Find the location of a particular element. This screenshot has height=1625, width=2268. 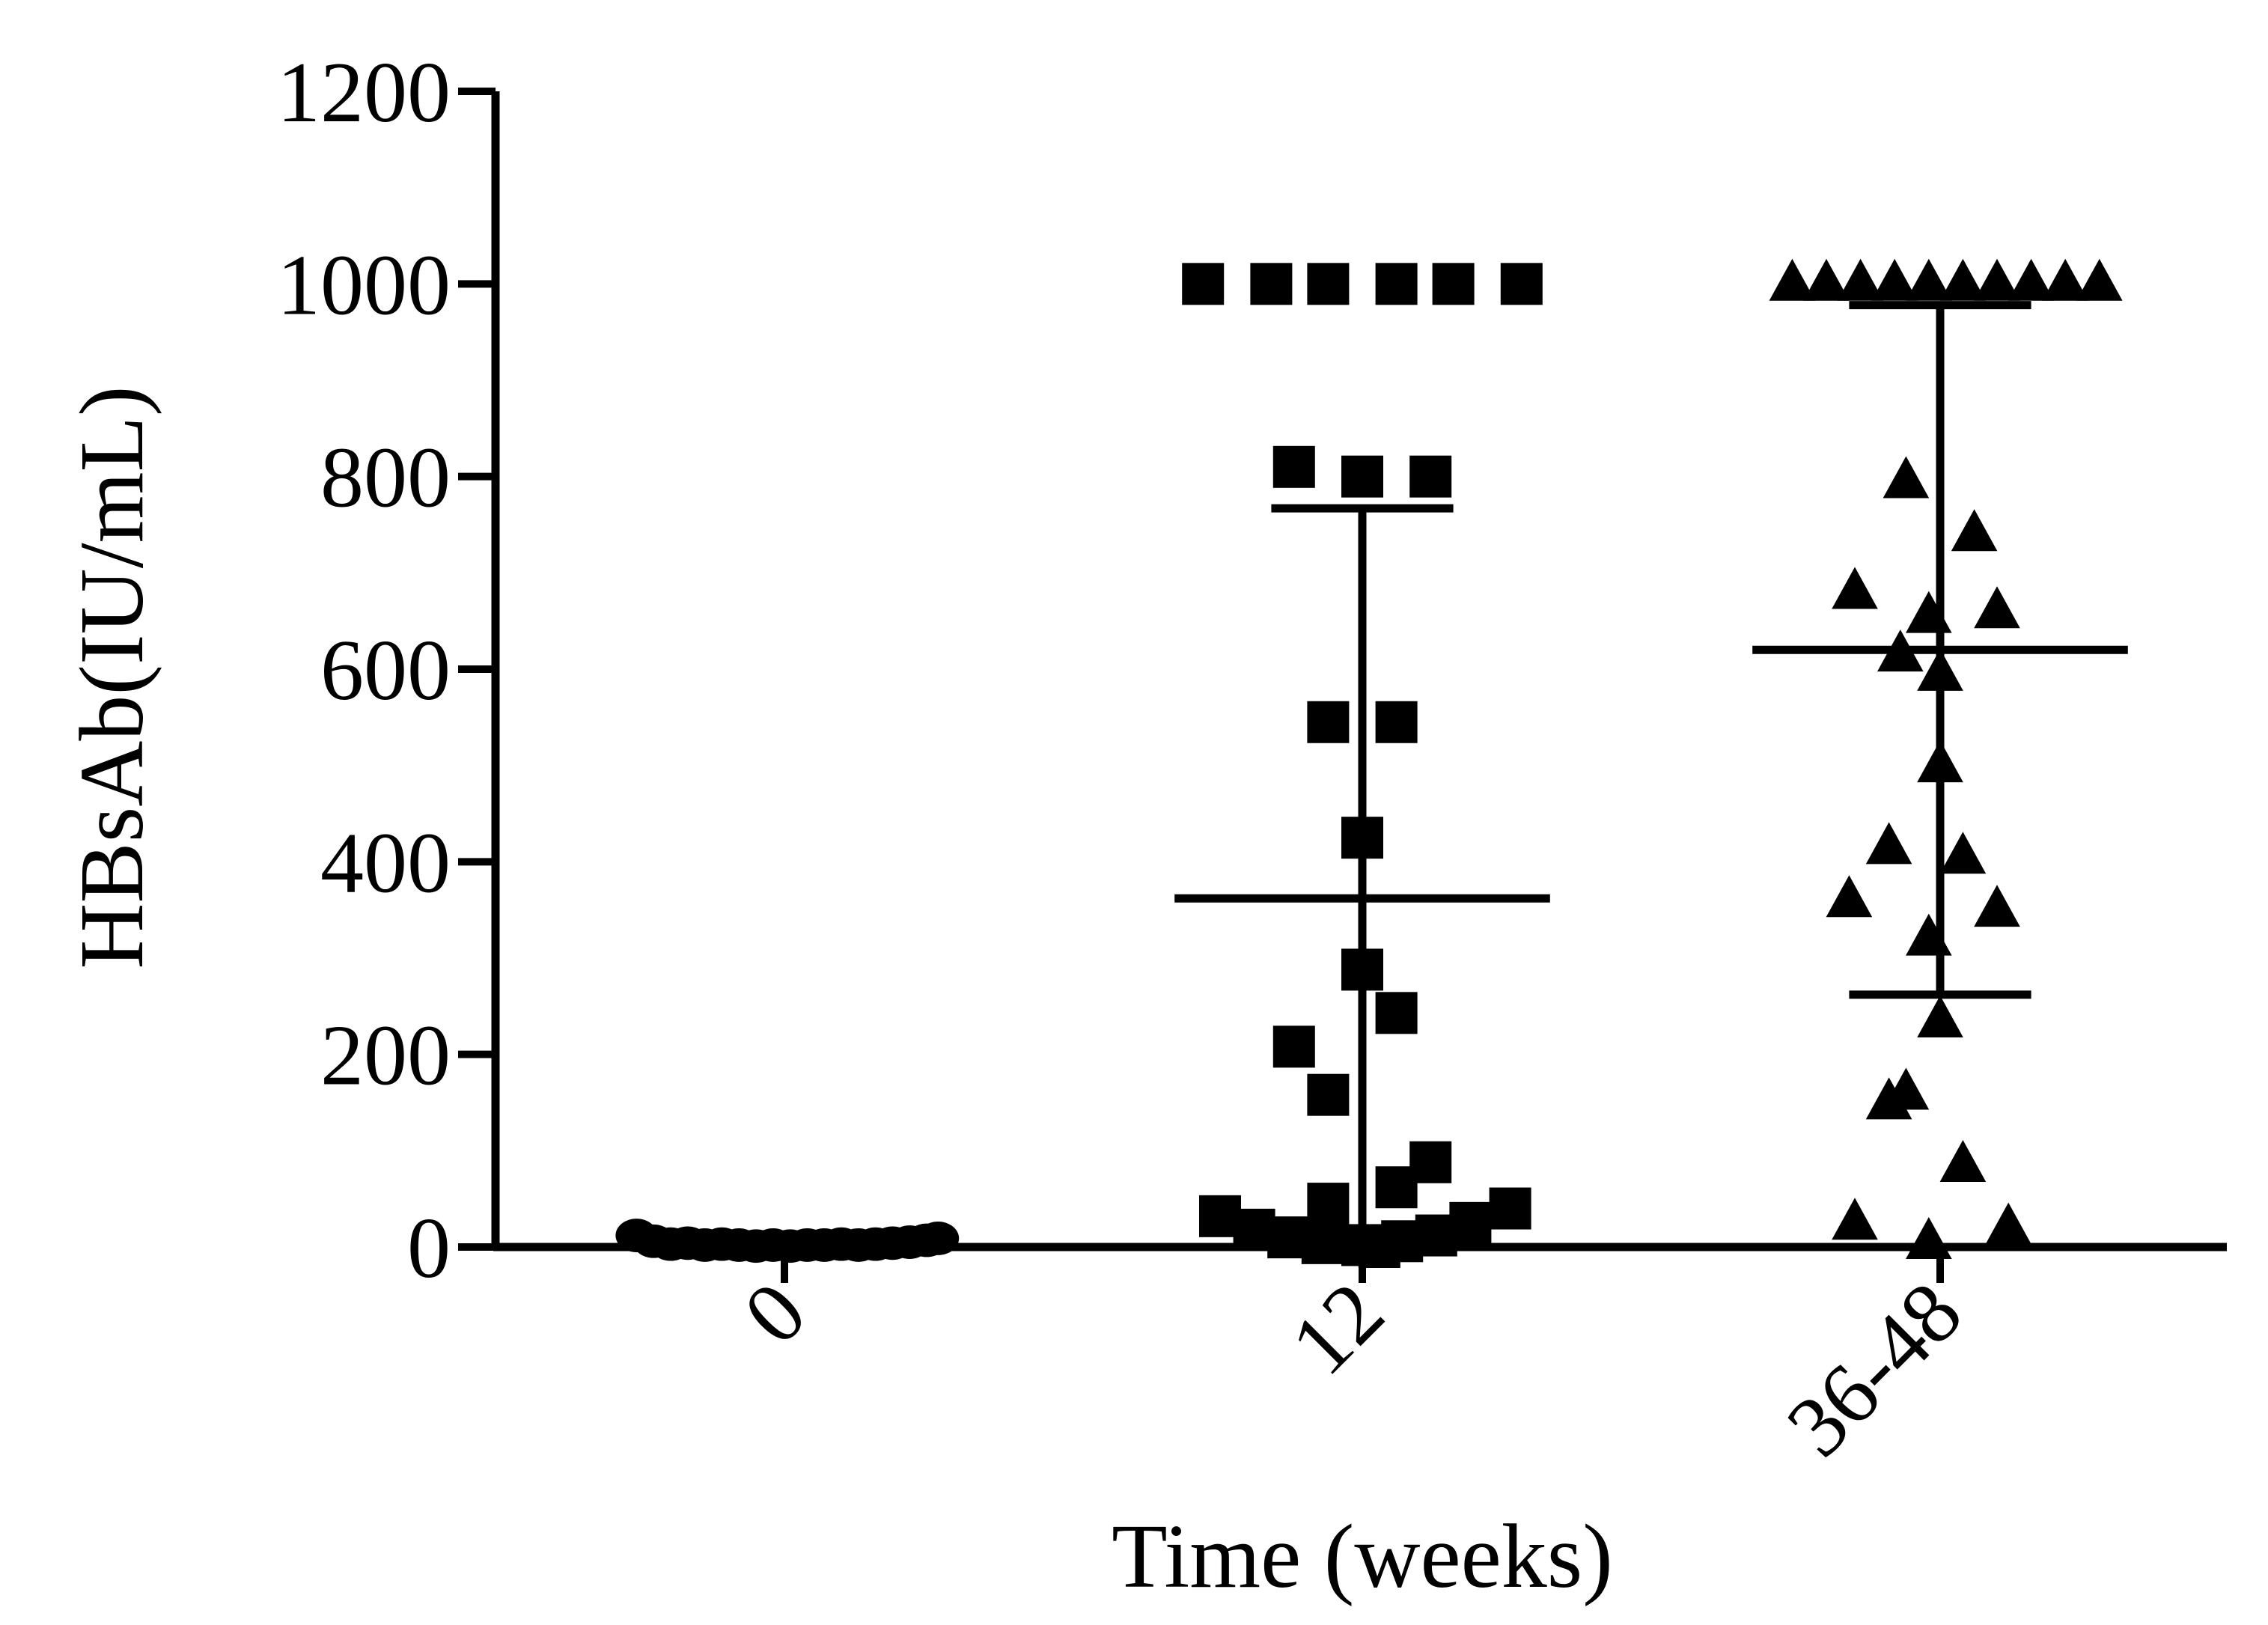

y-tick-label: 400 is located at coordinates (386, 863).